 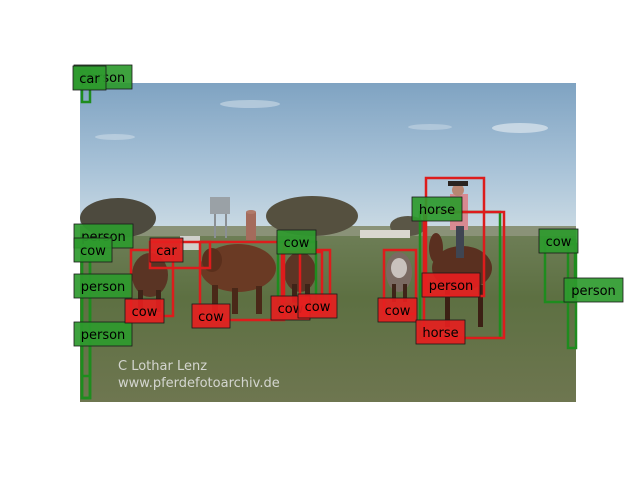 What do you see at coordinates (251, 226) in the screenshot?
I see `silo` at bounding box center [251, 226].